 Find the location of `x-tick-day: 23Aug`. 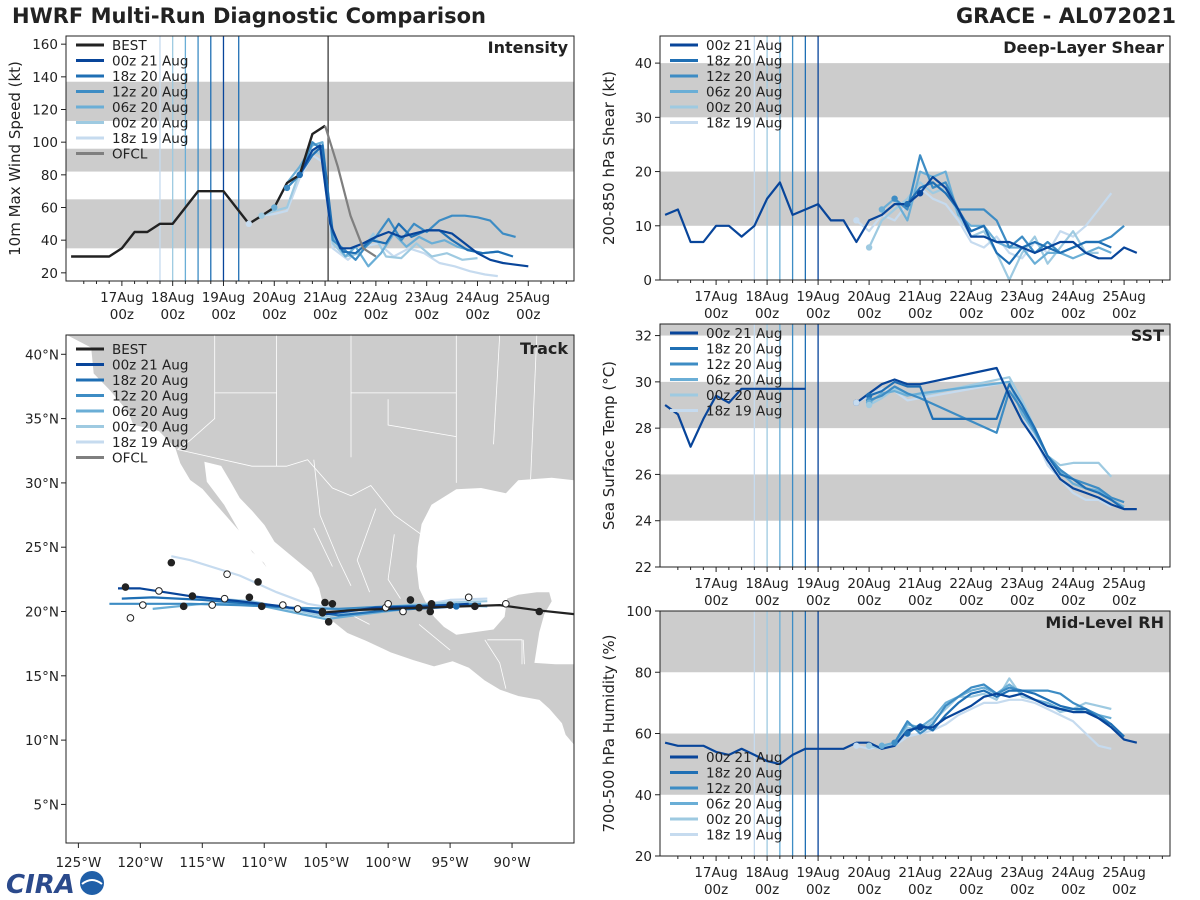

x-tick-day: 23Aug is located at coordinates (1022, 873).